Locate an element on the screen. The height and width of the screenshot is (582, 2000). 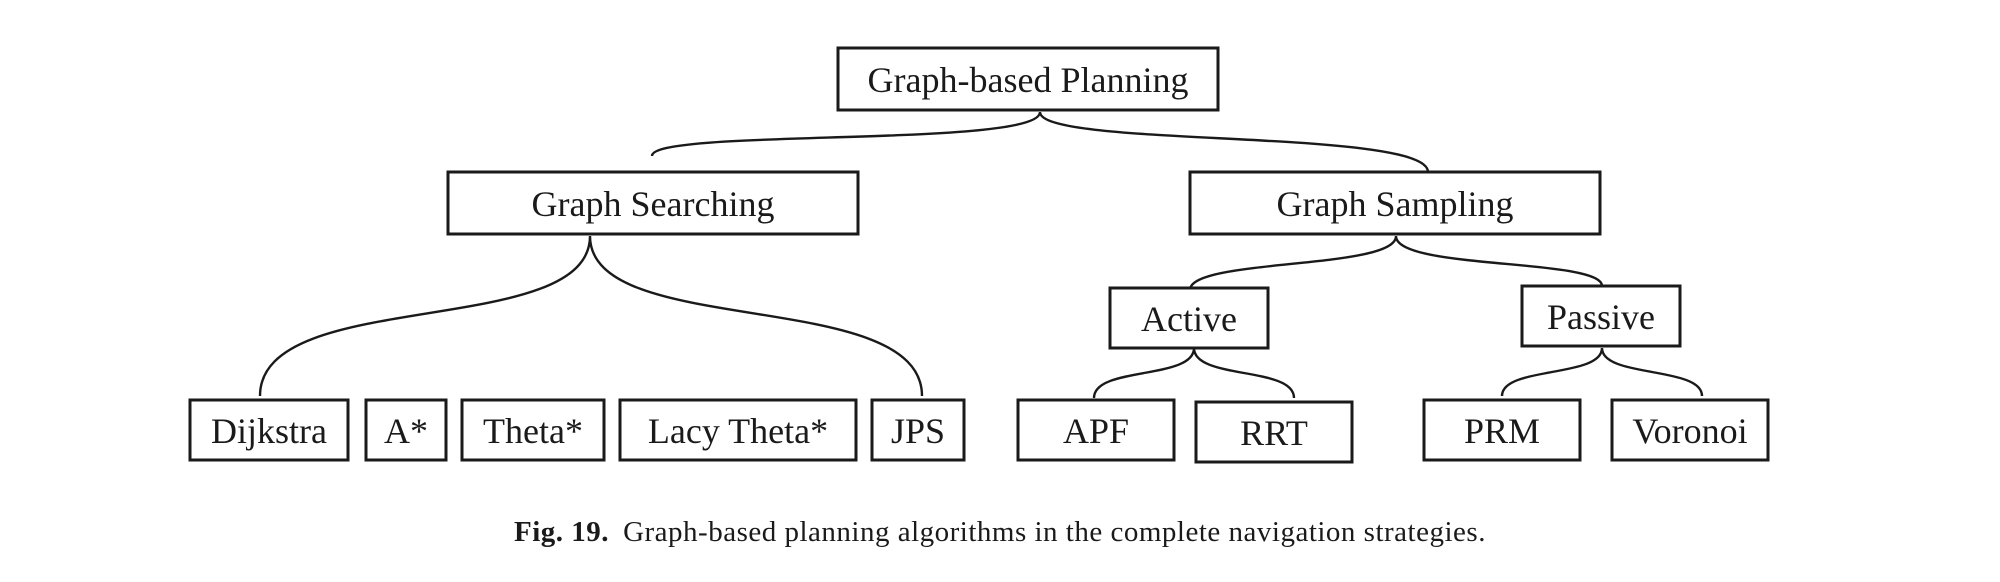
node-label: Passive is located at coordinates (1601, 317).